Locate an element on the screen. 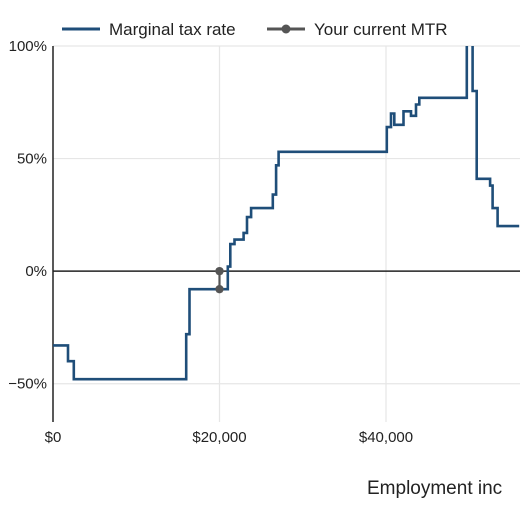  y-tick-label: 0% is located at coordinates (36, 271).